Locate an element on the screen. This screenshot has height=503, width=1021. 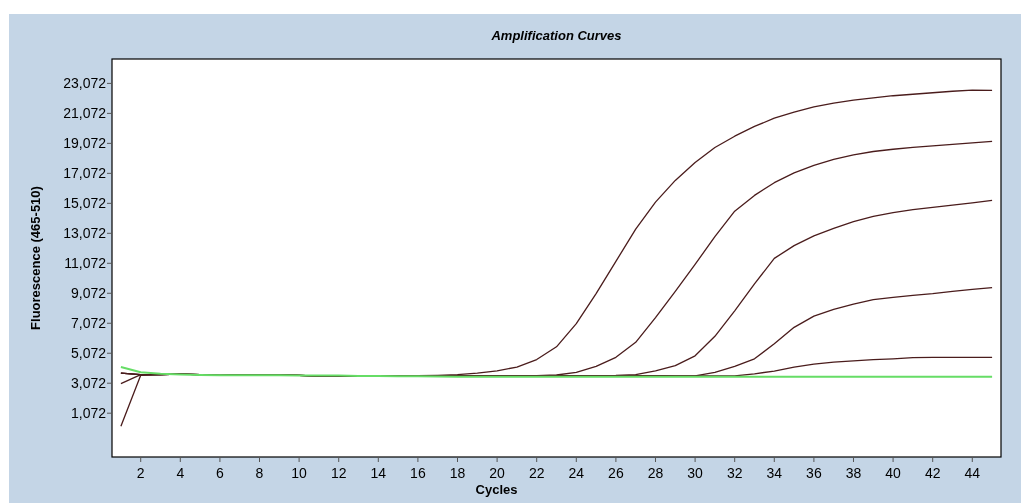
x-tick-label: 32 is located at coordinates (734, 473).